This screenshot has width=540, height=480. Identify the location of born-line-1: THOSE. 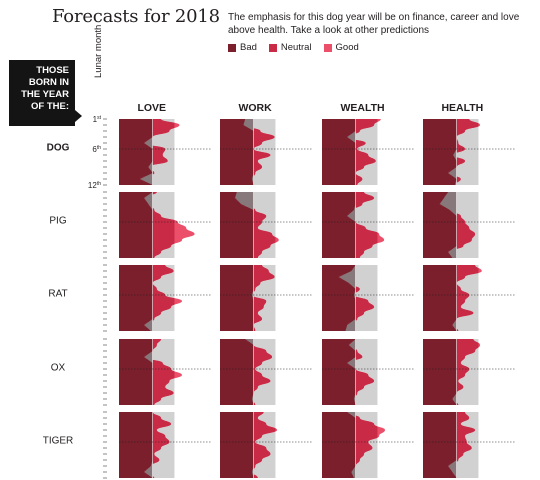
(52, 70).